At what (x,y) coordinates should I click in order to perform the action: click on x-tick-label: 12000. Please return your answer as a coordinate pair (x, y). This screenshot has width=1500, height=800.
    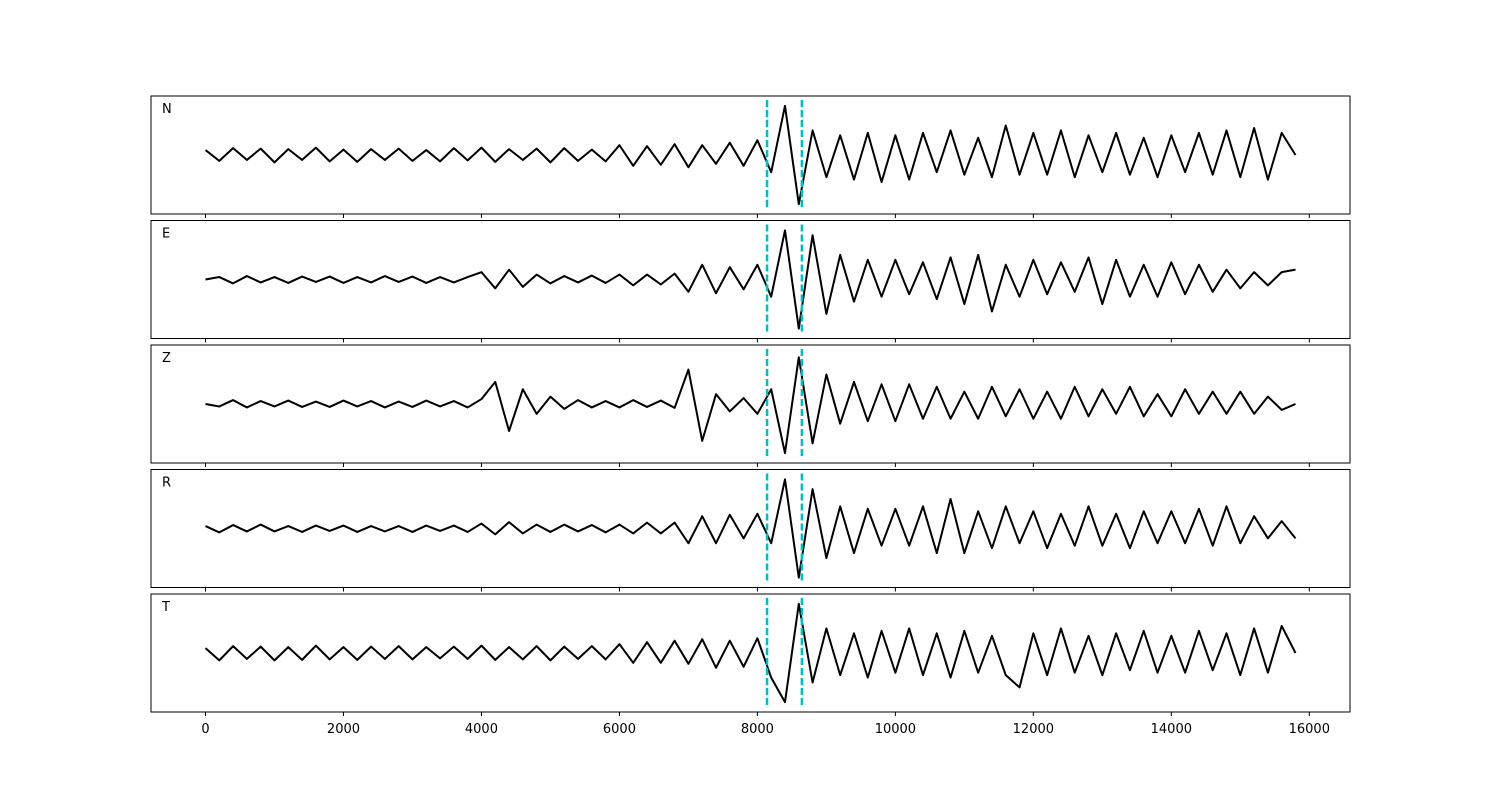
    Looking at the image, I should click on (1033, 729).